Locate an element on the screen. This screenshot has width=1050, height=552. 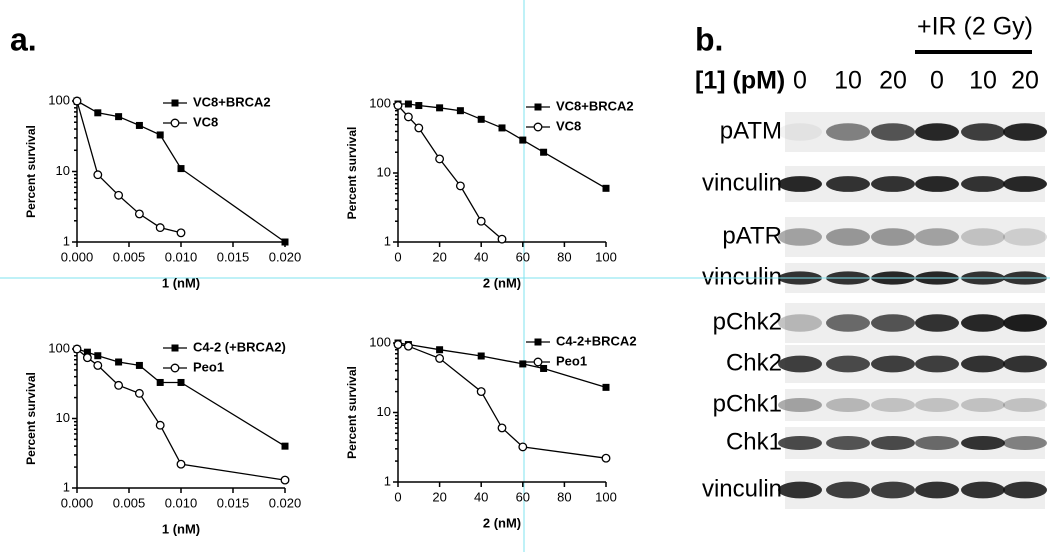
blot-strip is located at coordinates (915, 237).